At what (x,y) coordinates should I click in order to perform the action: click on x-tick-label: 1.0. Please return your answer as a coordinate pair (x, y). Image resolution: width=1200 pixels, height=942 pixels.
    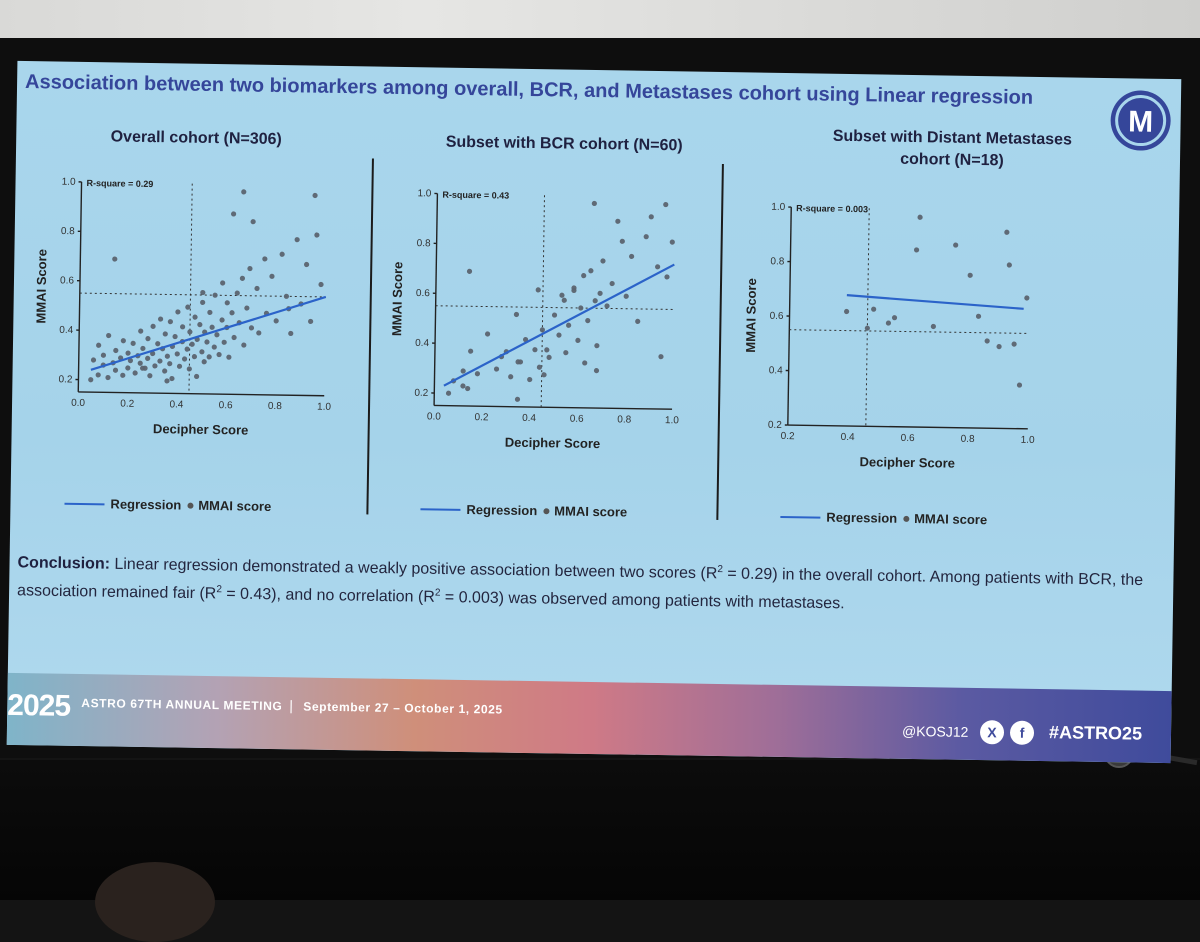
    Looking at the image, I should click on (1028, 440).